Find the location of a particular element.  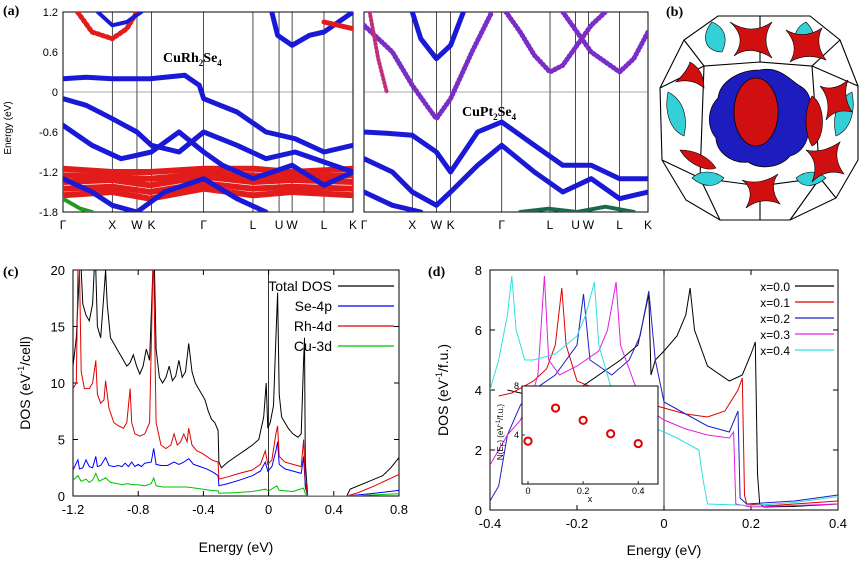

inset-y-tick-label: 4 is located at coordinates (516, 435).